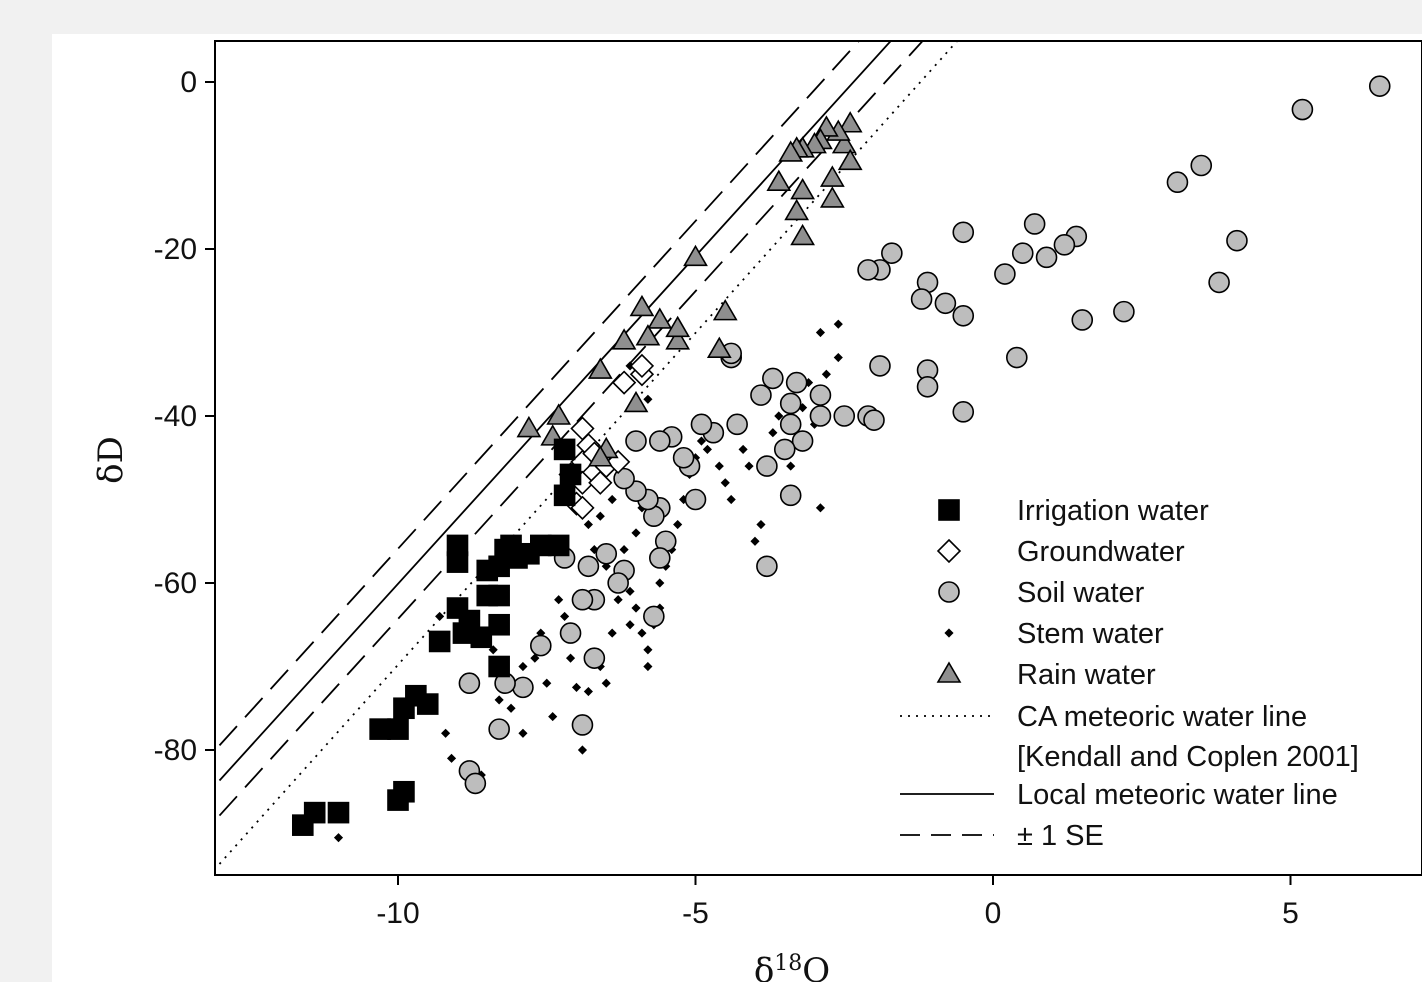  What do you see at coordinates (949, 592) in the screenshot?
I see `legend-item-soil-water-swatch` at bounding box center [949, 592].